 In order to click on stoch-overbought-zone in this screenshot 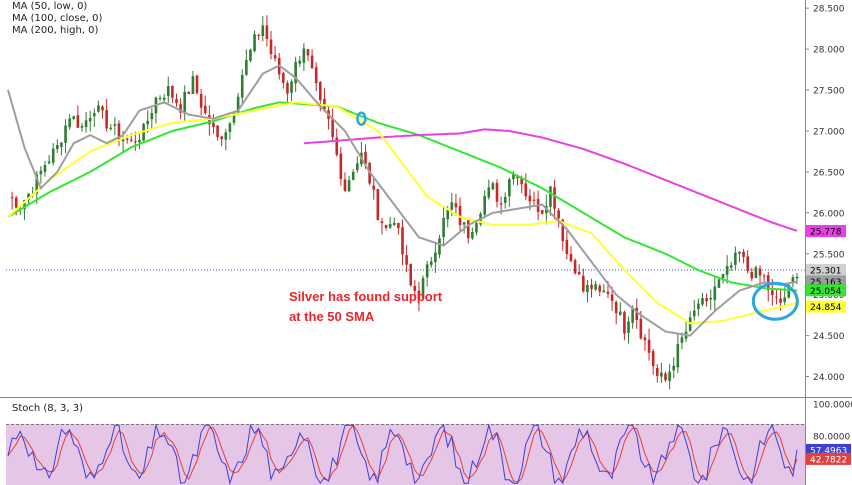, I will do `click(405, 454)`.